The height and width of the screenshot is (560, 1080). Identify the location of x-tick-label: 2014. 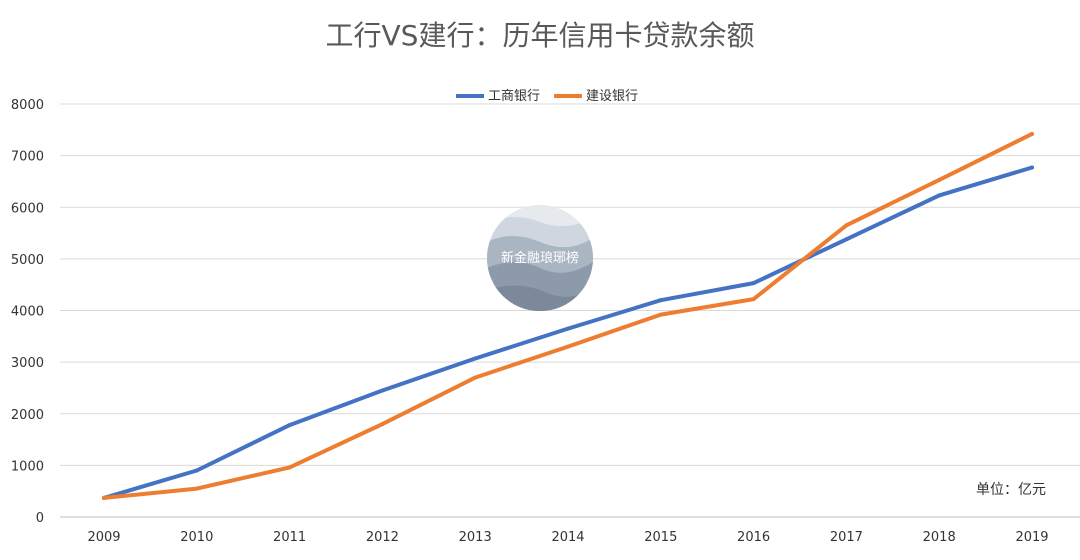
(567, 537).